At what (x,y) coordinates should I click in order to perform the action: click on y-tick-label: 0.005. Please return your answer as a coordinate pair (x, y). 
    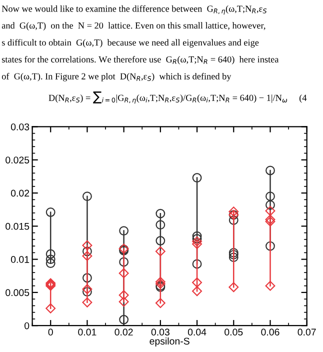
    Looking at the image, I should click on (18, 292).